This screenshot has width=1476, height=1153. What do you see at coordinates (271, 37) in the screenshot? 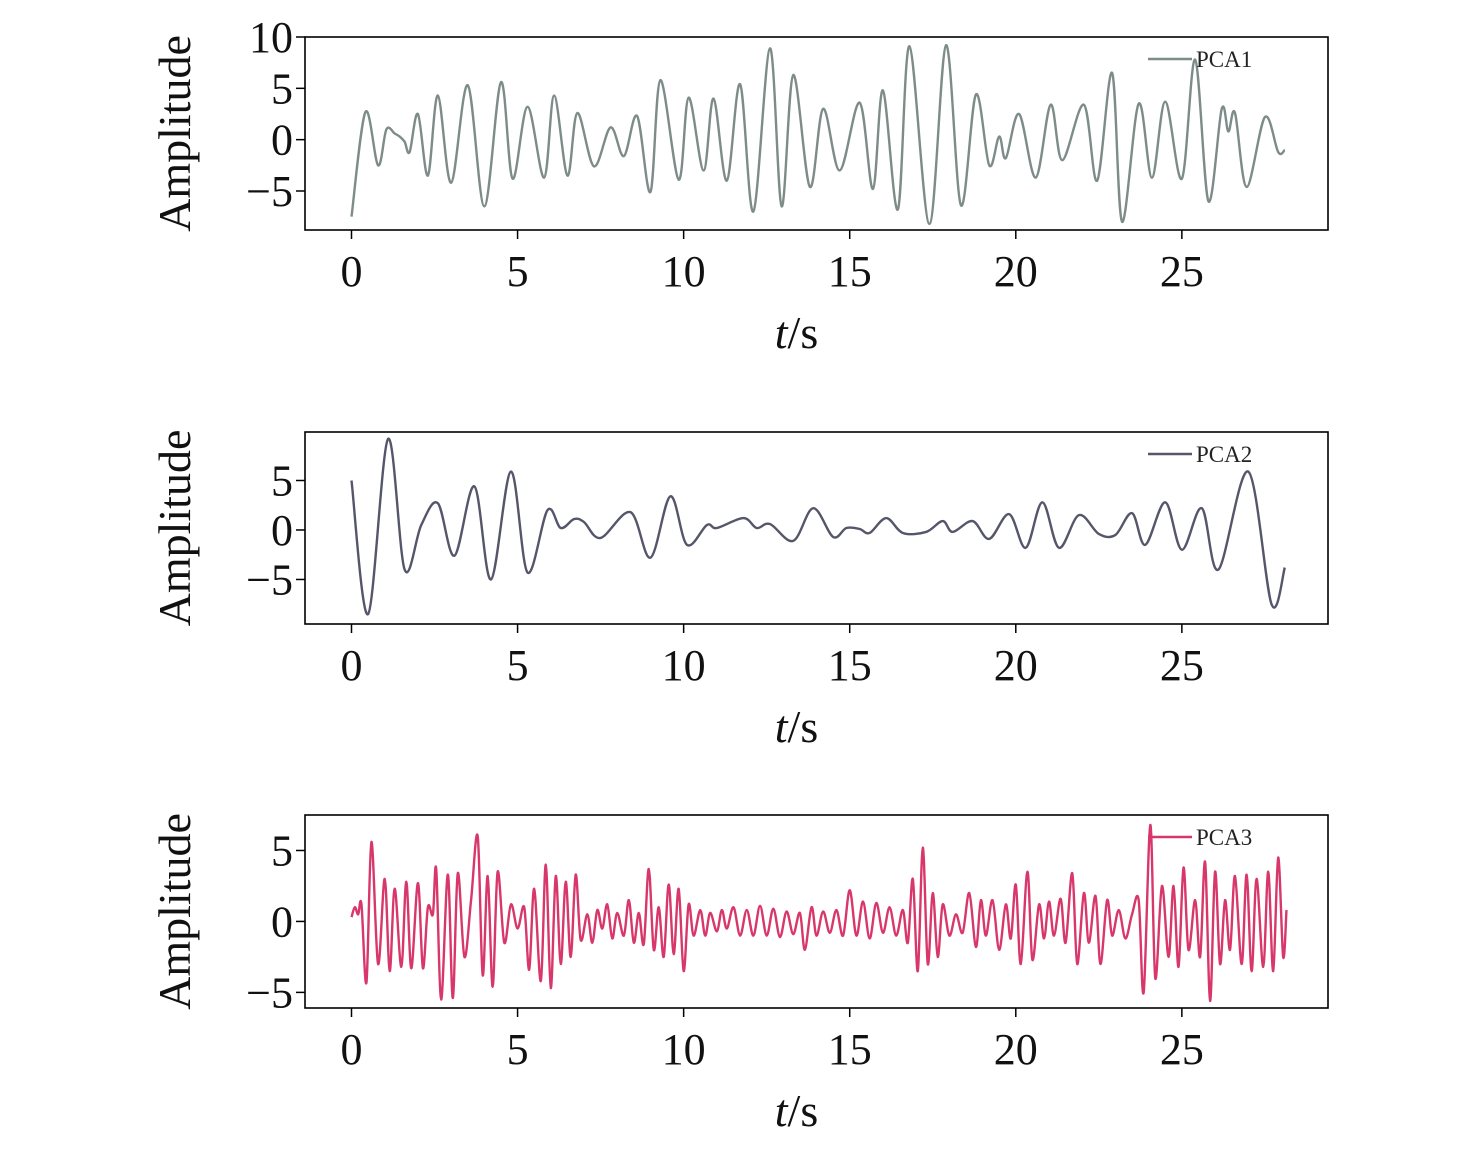
I see `y-tick-label: 10` at bounding box center [271, 37].